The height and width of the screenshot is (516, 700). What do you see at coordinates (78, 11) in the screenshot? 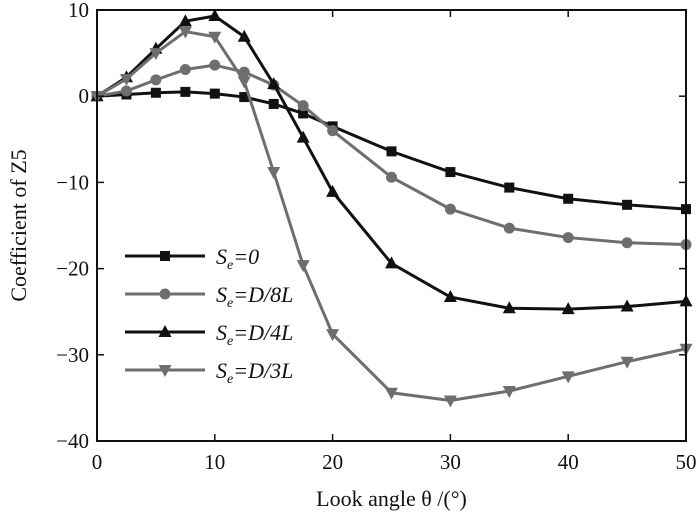
I see `y-tick-label: 10` at bounding box center [78, 11].